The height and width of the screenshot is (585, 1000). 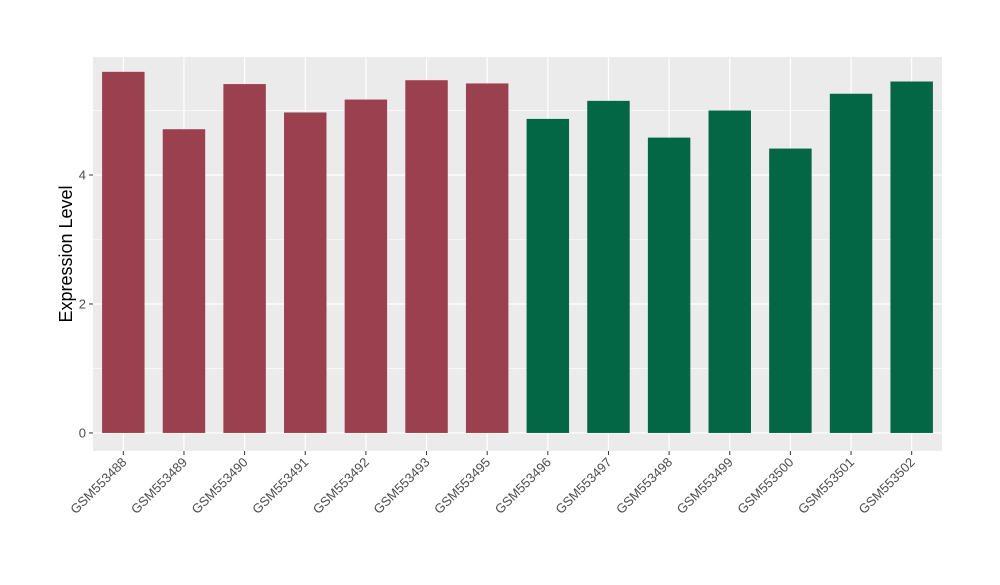 I want to click on x-tick-label: GSM553488, so click(x=98, y=486).